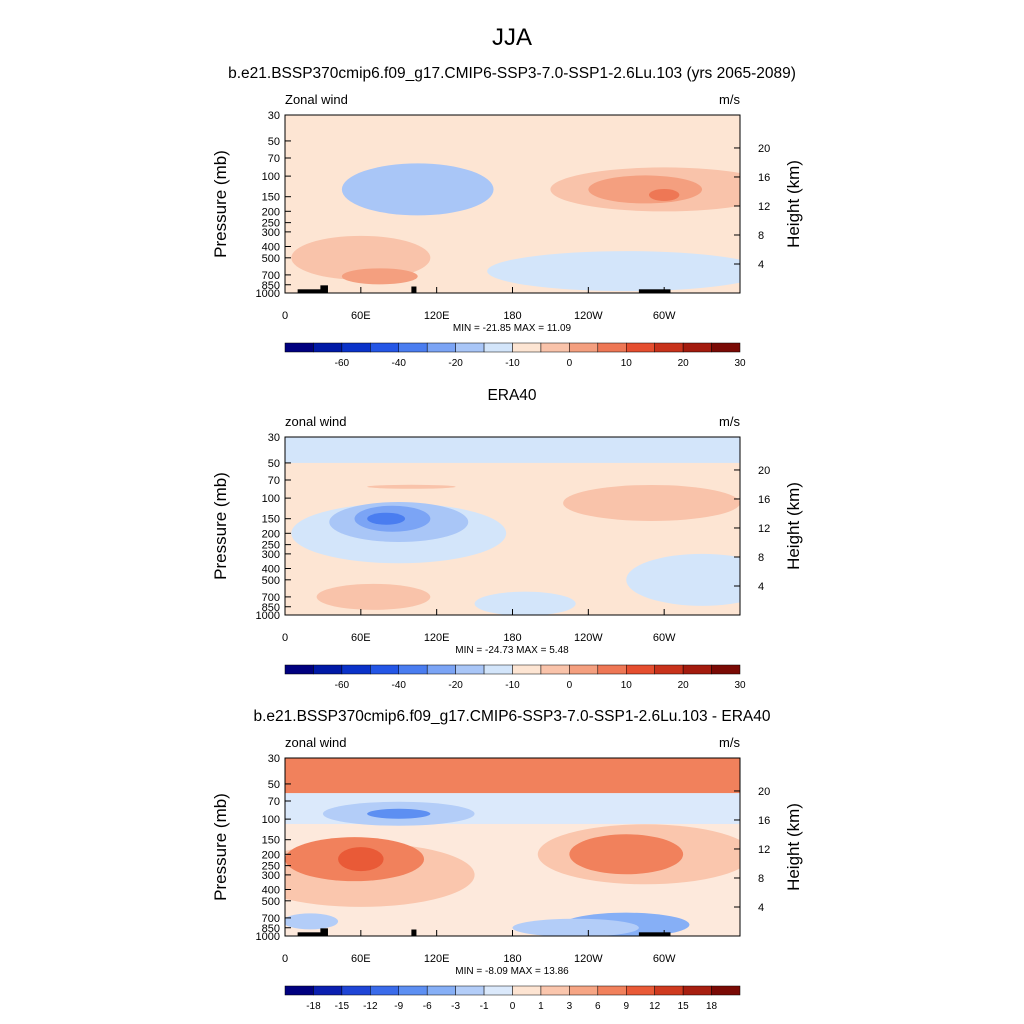 The height and width of the screenshot is (1024, 1024). I want to click on longitude-tick-label: 60E, so click(361, 316).